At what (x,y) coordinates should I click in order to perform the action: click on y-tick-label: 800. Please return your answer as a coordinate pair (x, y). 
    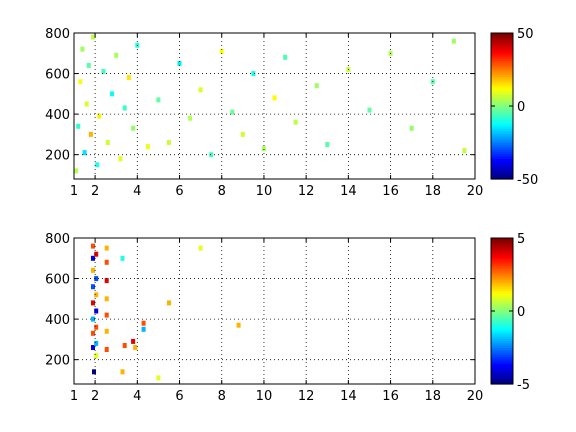
    Looking at the image, I should click on (57, 34).